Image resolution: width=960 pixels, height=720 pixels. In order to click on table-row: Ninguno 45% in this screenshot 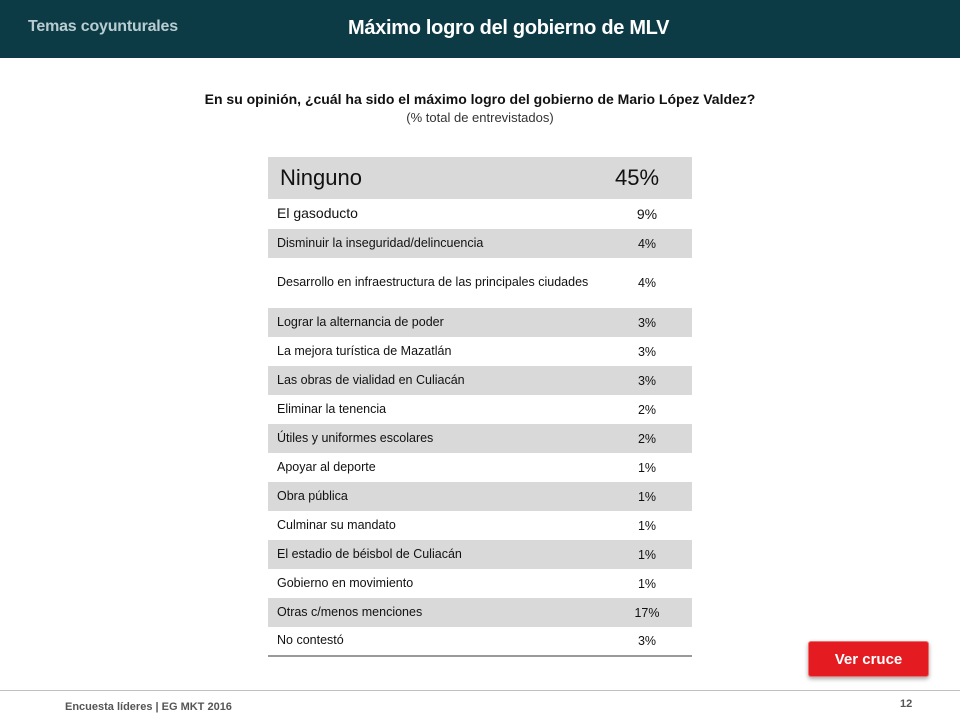, I will do `click(480, 178)`.